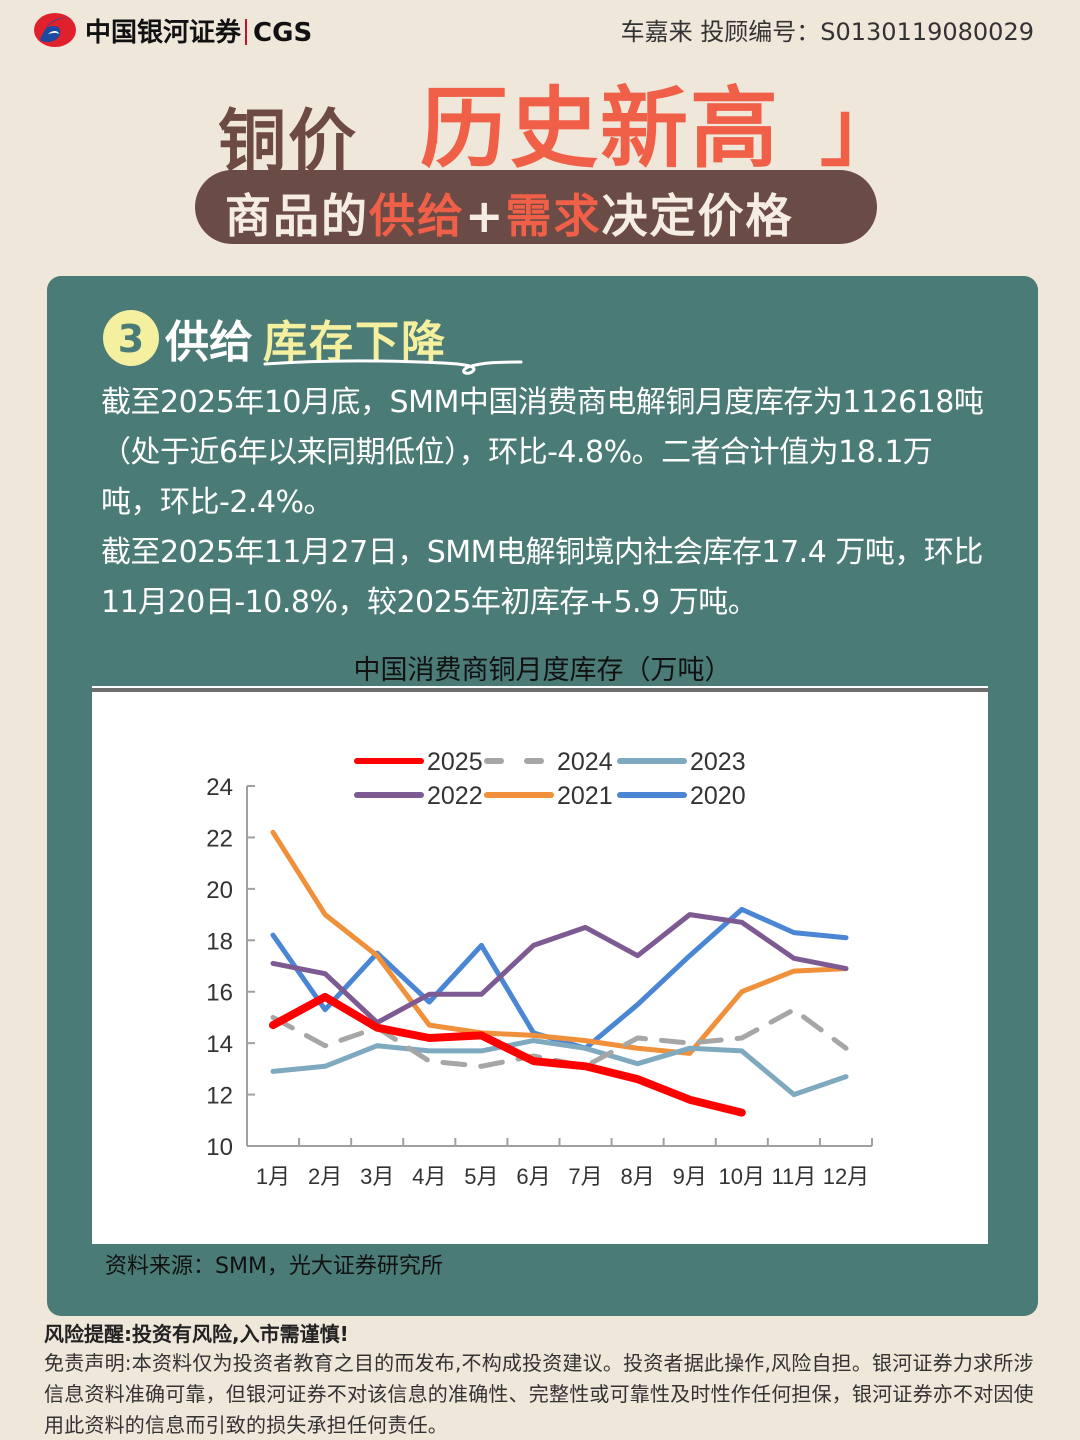  I want to click on y-tick-label: 18, so click(219, 941).